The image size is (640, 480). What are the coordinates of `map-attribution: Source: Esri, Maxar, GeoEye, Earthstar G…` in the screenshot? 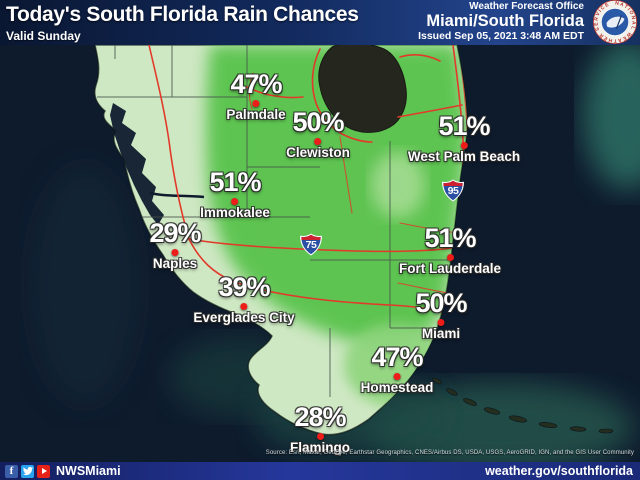 It's located at (449, 453).